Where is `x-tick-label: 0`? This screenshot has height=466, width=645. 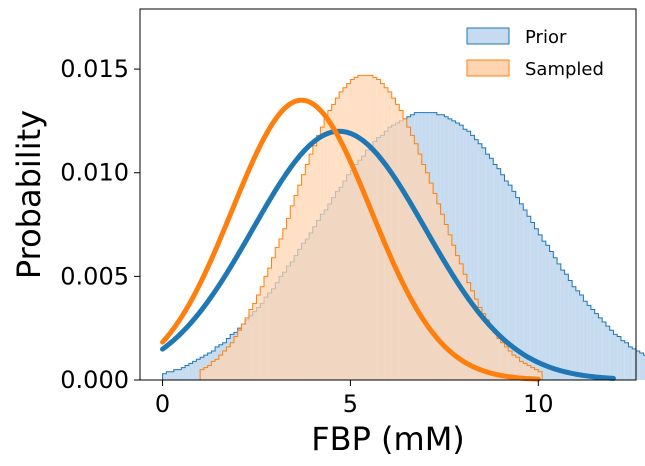
x-tick-label: 0 is located at coordinates (162, 404).